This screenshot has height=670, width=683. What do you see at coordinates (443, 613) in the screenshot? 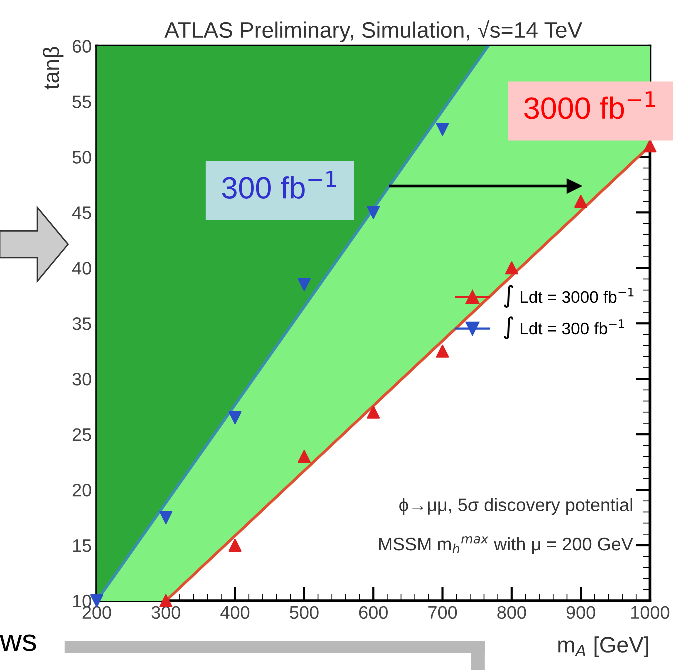
I see `x-tick-label: 700` at bounding box center [443, 613].